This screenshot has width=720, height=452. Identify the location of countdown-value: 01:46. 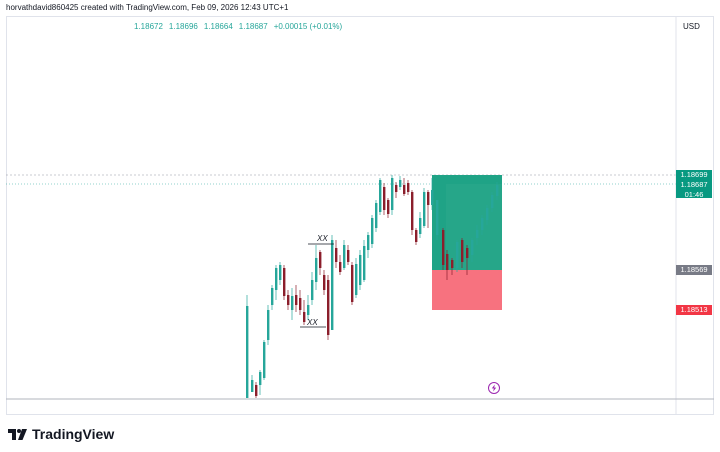
(694, 194).